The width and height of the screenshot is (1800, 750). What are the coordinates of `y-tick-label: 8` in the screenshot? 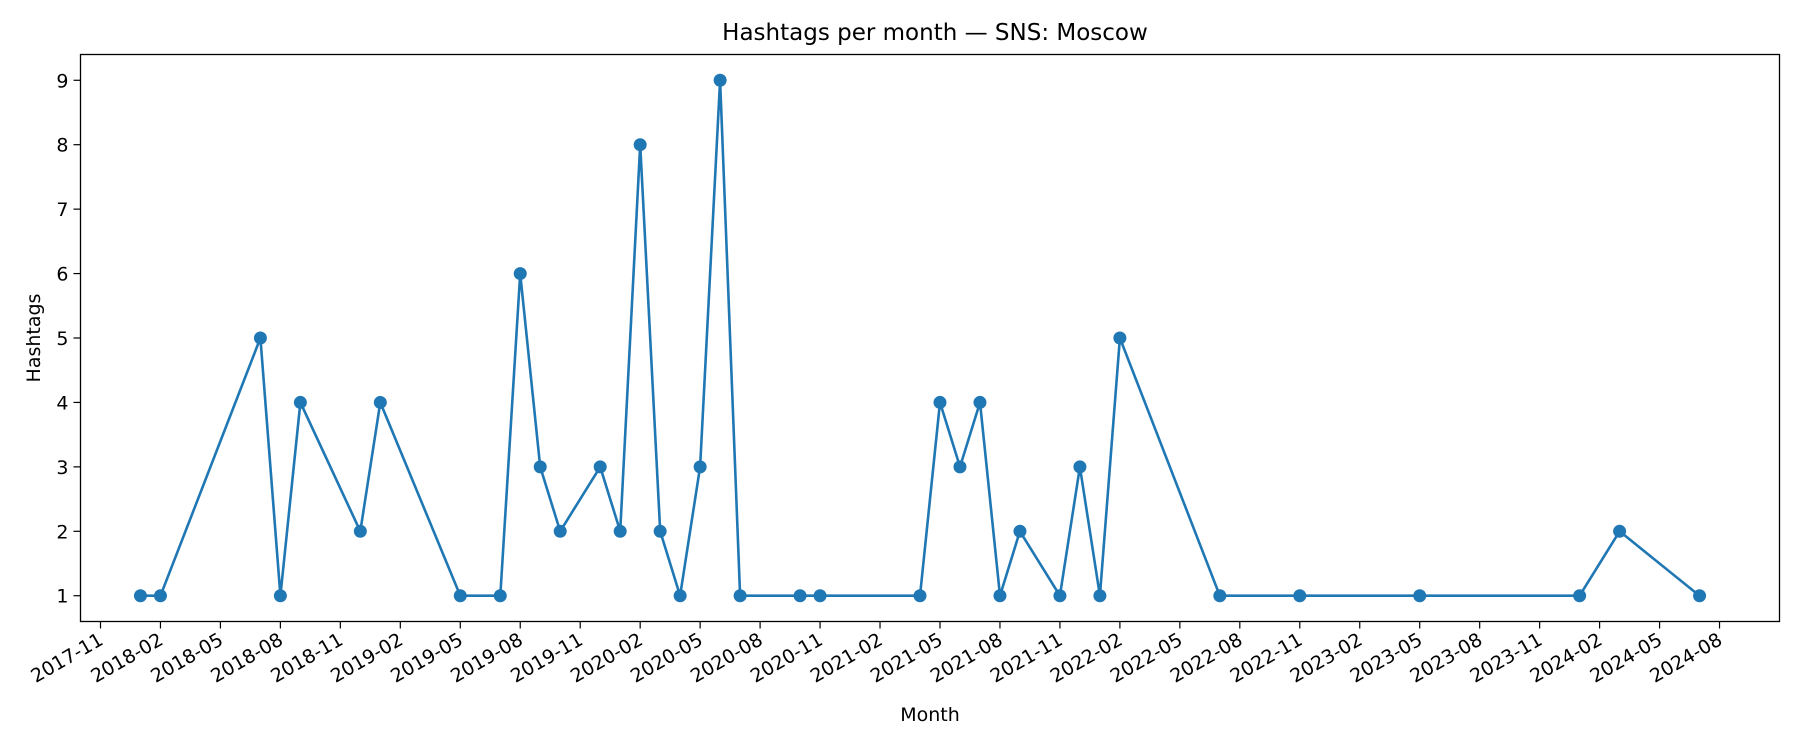 It's located at (62, 146).